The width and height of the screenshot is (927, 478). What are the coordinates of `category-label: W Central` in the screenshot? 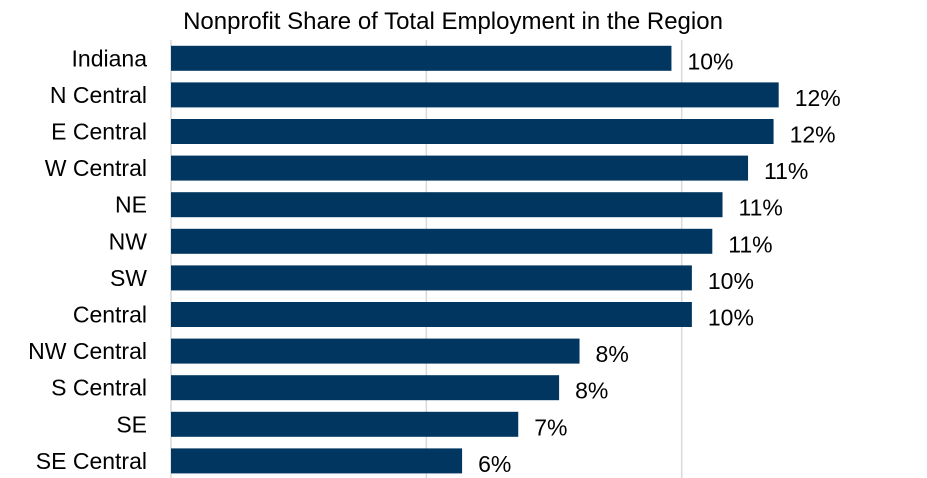 It's located at (96, 168).